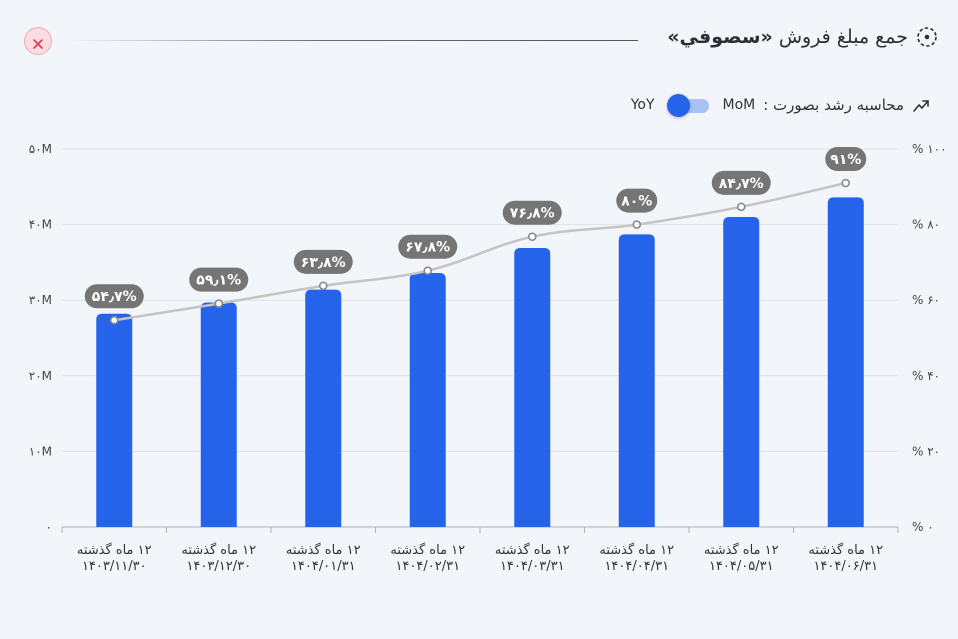 Image resolution: width=958 pixels, height=639 pixels. I want to click on toggle-knob, so click(678, 105).